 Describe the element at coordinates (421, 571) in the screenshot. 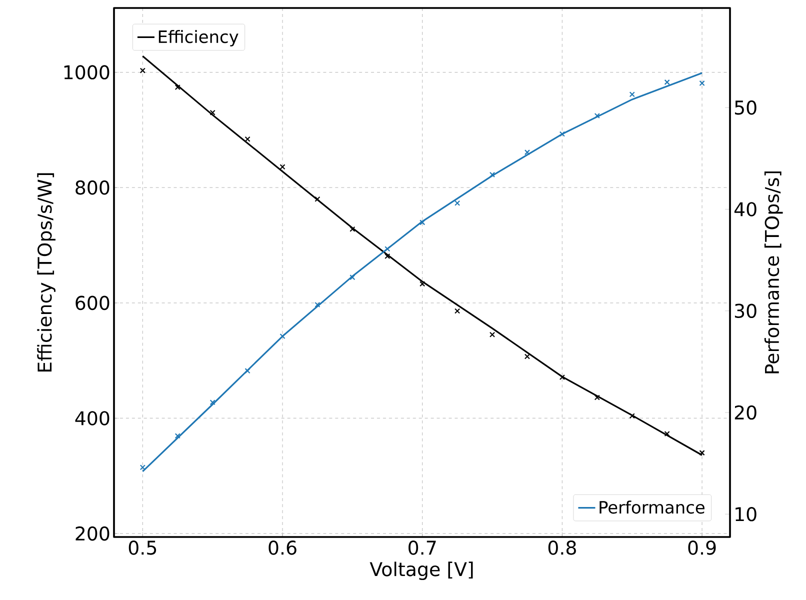

I see `x-axis-title: Voltage [V]` at that location.